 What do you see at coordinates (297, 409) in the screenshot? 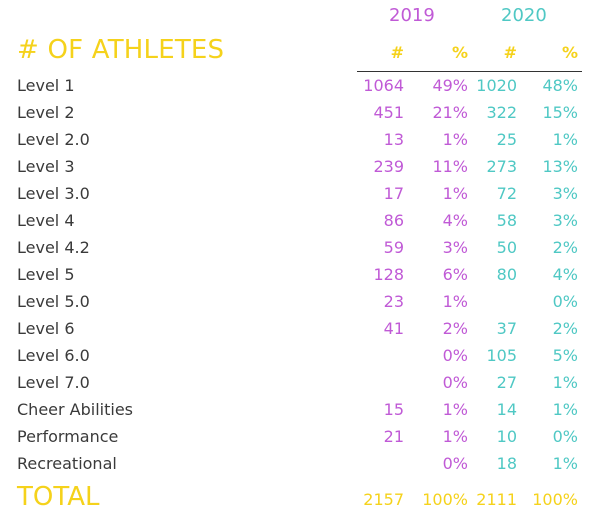
I see `table-row: Cheer Abilities 15 1% 14 1%` at bounding box center [297, 409].